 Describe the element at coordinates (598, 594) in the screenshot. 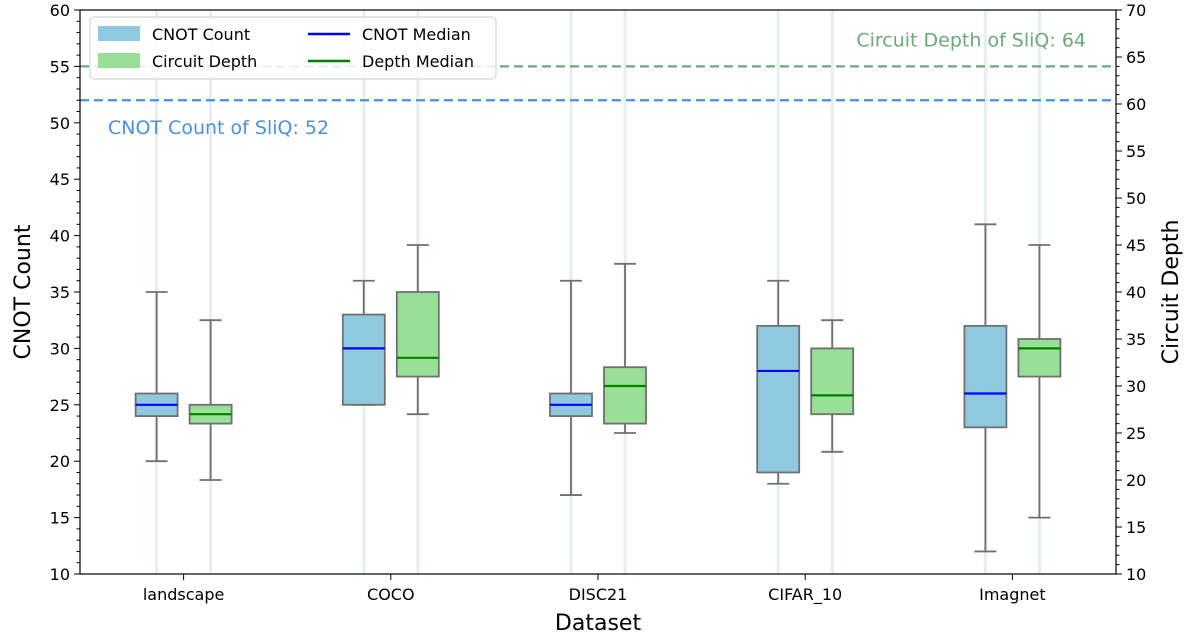

I see `x-tick-label-DISC21: DISC21` at that location.